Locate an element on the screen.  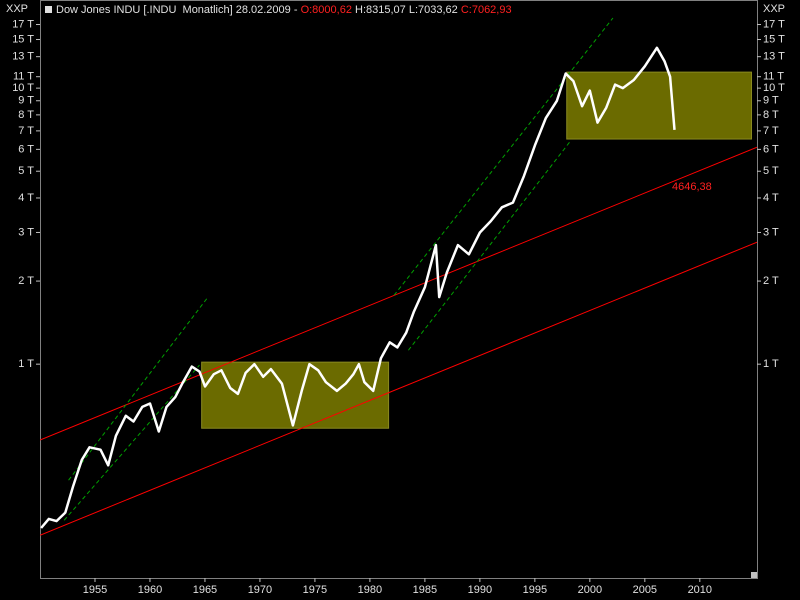
y-tick-label: 1 T is located at coordinates (26, 364).